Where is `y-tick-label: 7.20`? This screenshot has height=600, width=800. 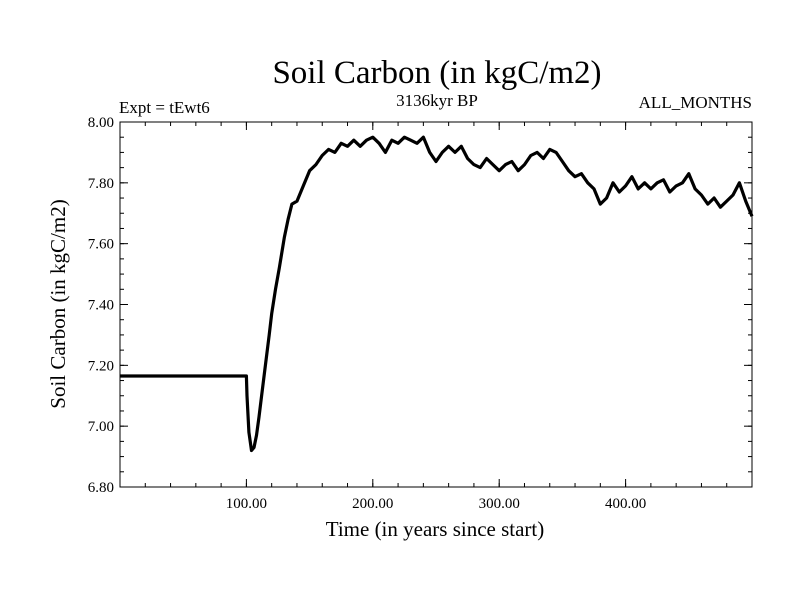
y-tick-label: 7.20 is located at coordinates (101, 366).